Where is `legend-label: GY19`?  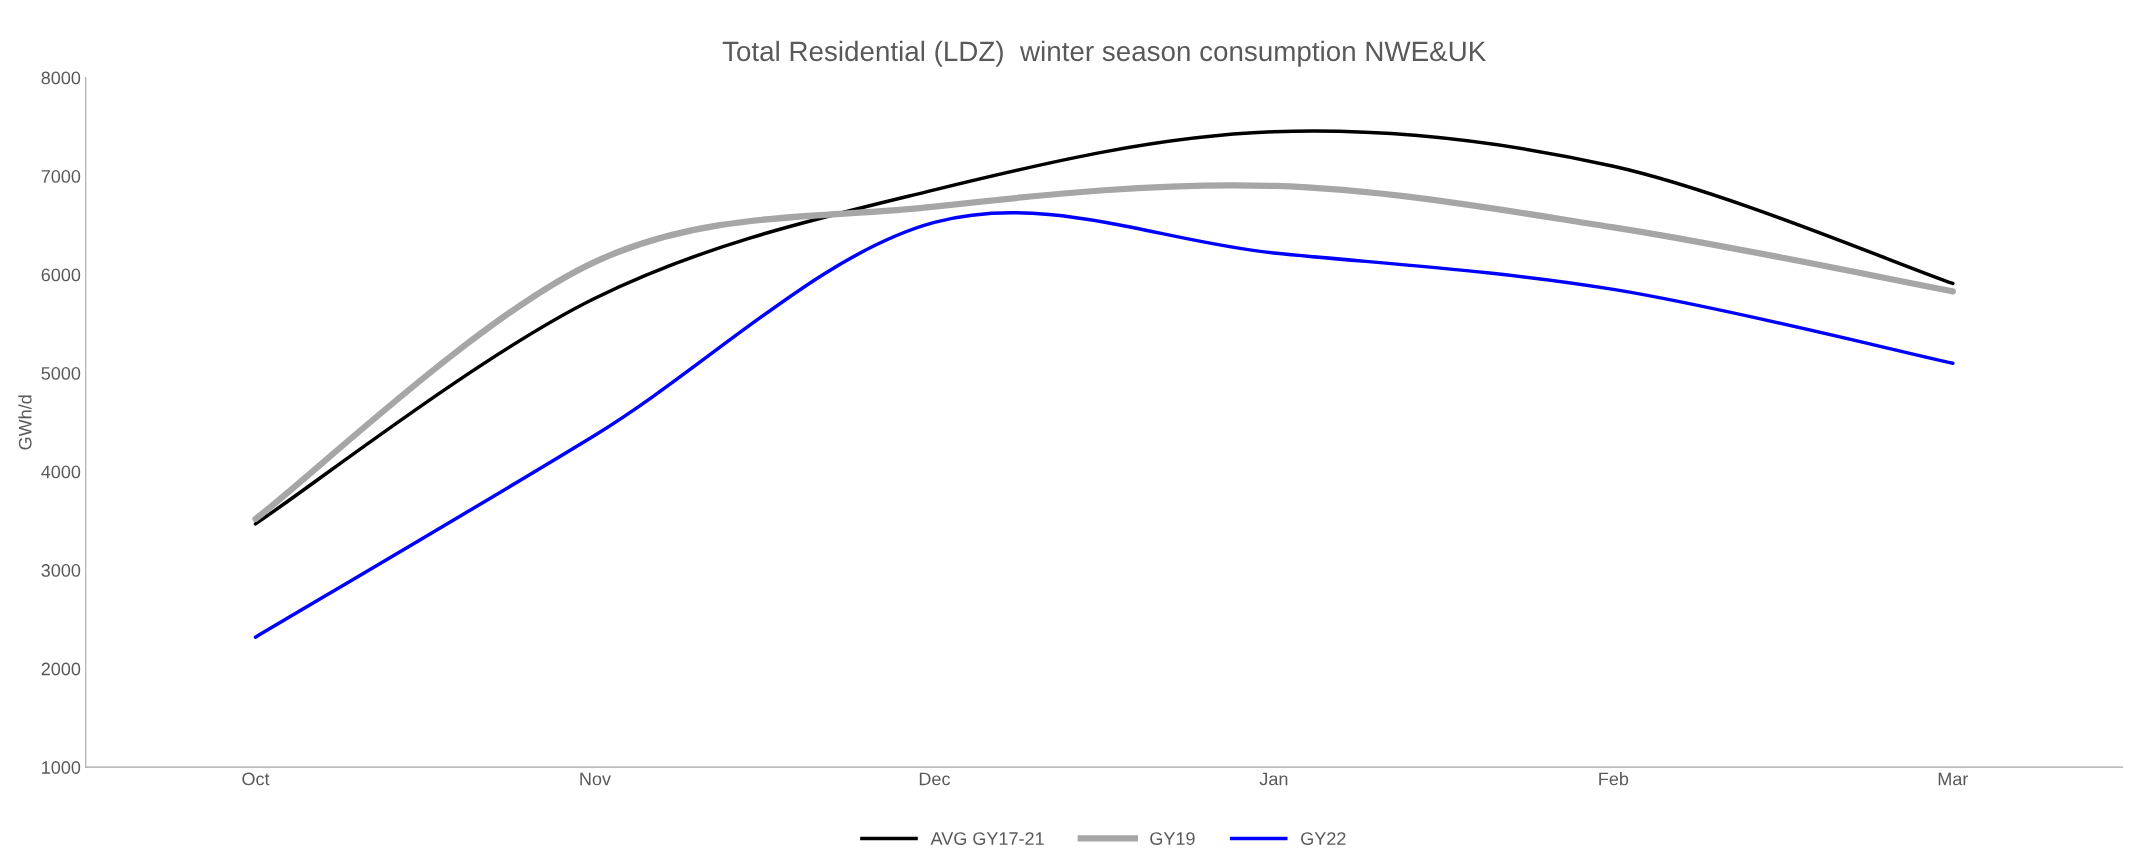 legend-label: GY19 is located at coordinates (1172, 838).